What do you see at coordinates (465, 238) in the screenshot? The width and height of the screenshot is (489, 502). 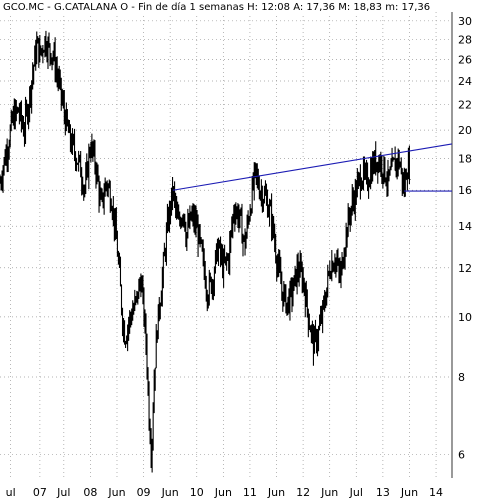 I see `y-axis-ticks: 6 8 10 12 14 16 18 20 22 24 26 28 30` at bounding box center [465, 238].